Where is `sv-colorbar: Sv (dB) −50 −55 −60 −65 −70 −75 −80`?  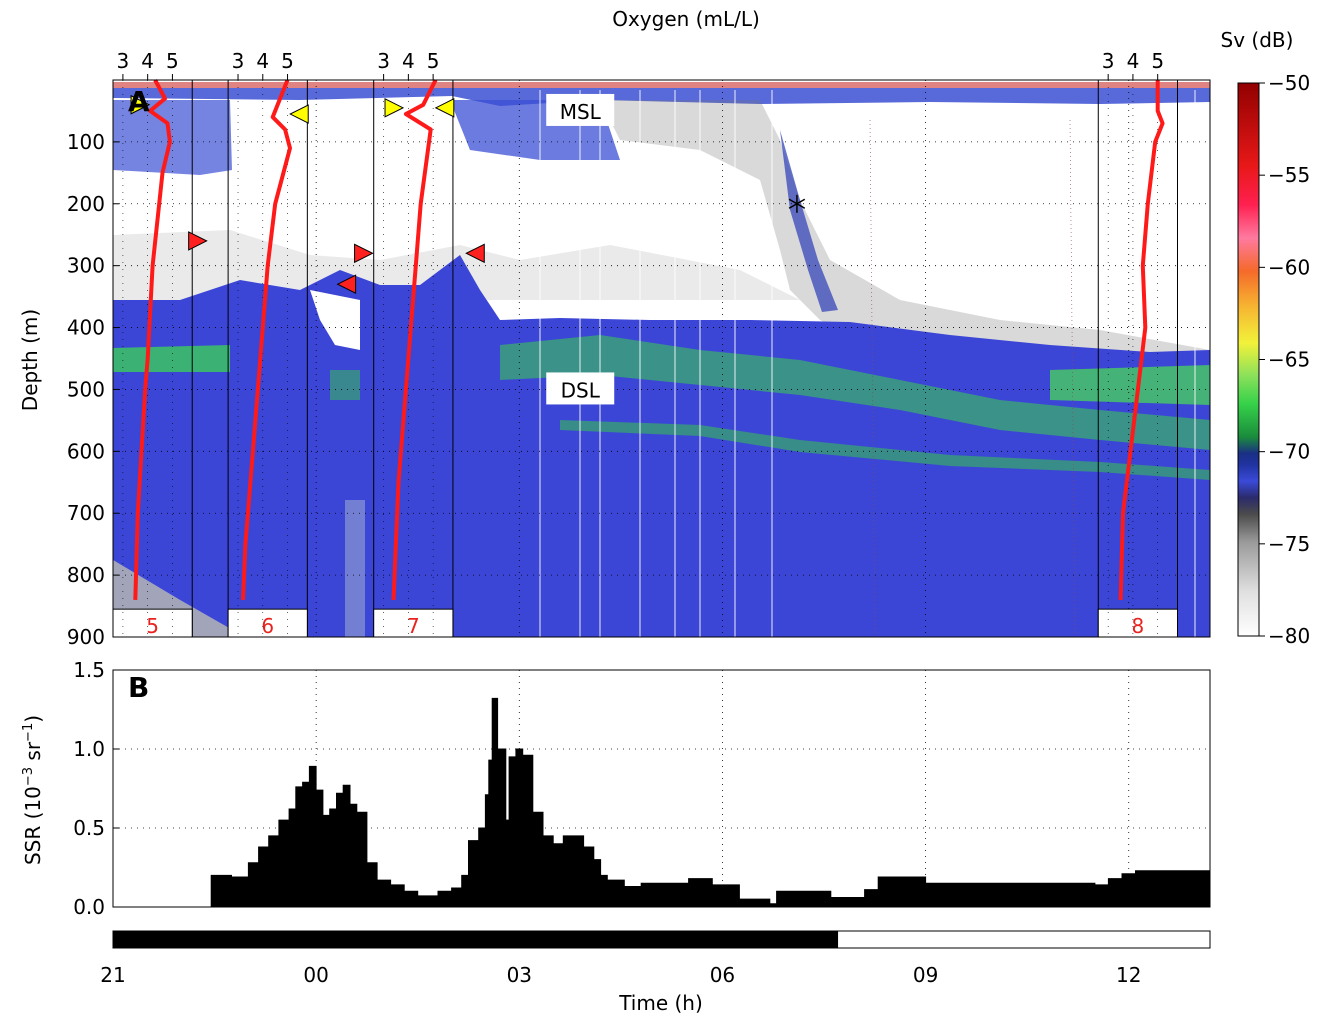
sv-colorbar: Sv (dB) −50 −55 −60 −65 −70 −75 −80 is located at coordinates (1266, 338).